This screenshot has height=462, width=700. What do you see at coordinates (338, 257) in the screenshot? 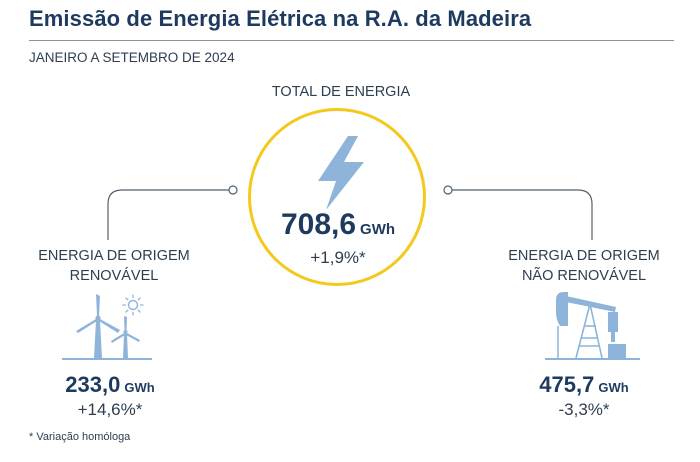
I see `total-energy-change: +1,9%*` at bounding box center [338, 257].